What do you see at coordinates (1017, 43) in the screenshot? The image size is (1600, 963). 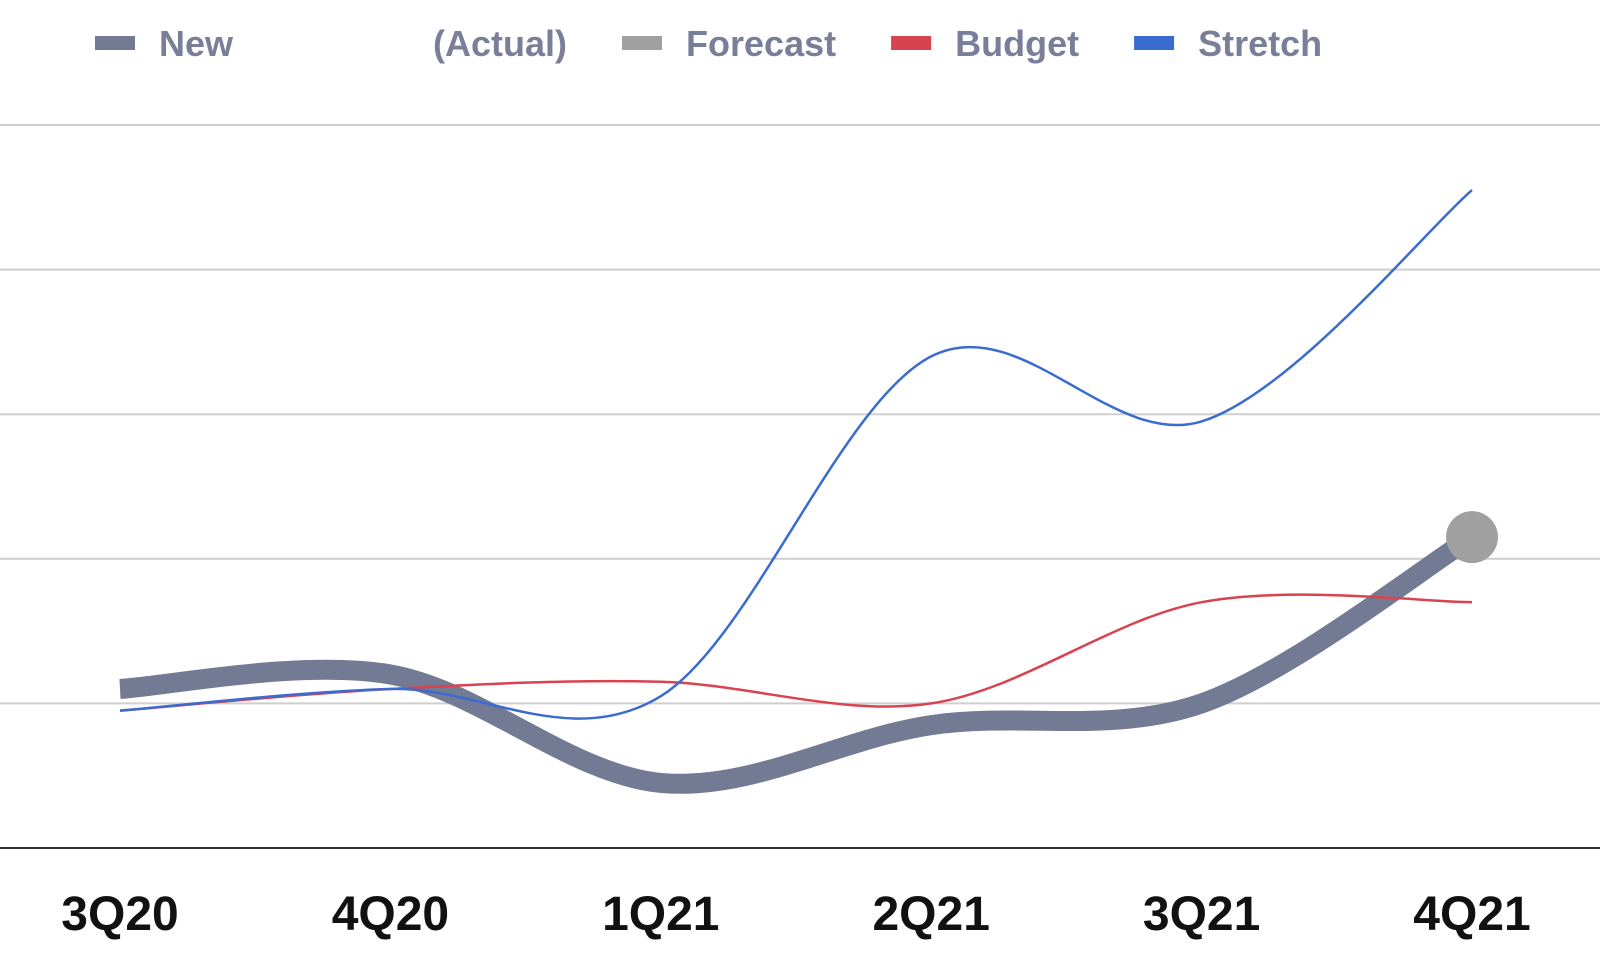 I see `budget-legend-label: Budget` at bounding box center [1017, 43].